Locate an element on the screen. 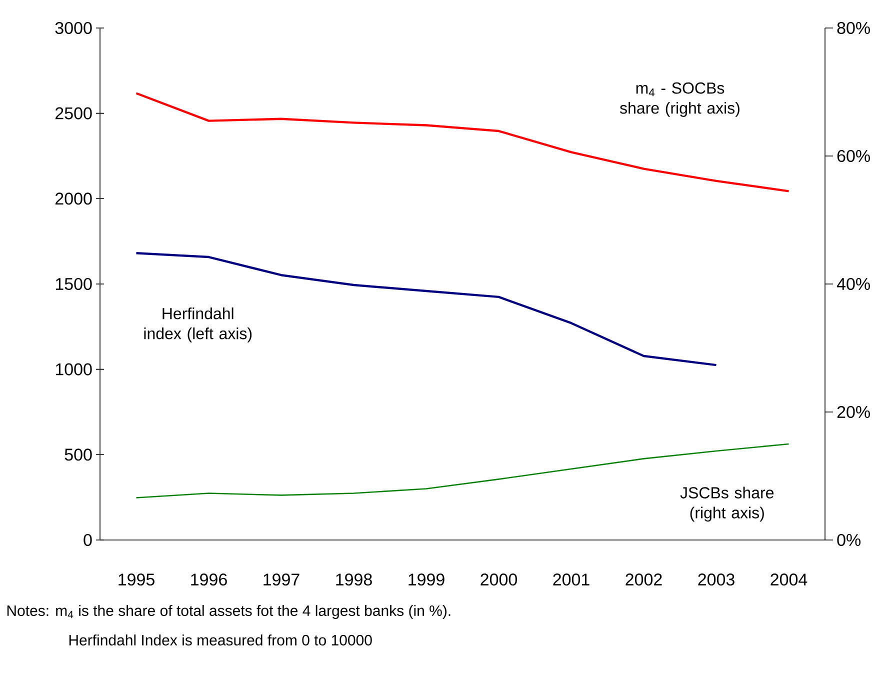 This screenshot has height=679, width=891. x-tick-label: 2001 is located at coordinates (571, 580).